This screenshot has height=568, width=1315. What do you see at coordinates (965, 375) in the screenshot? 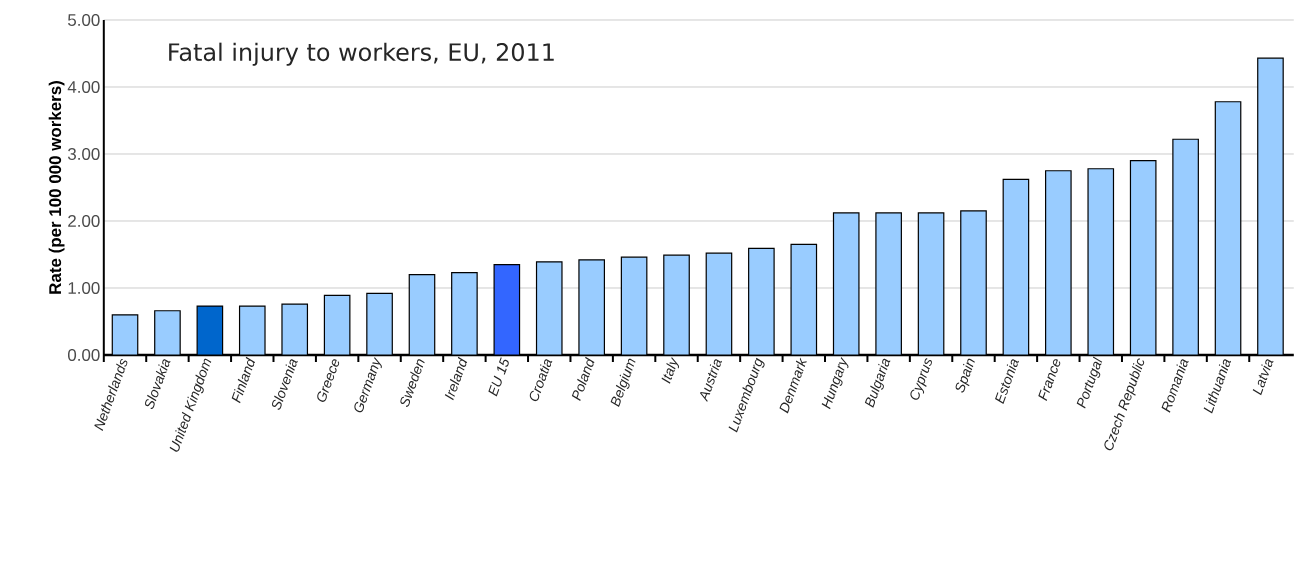
I see `x-tick-label: Spain` at bounding box center [965, 375].